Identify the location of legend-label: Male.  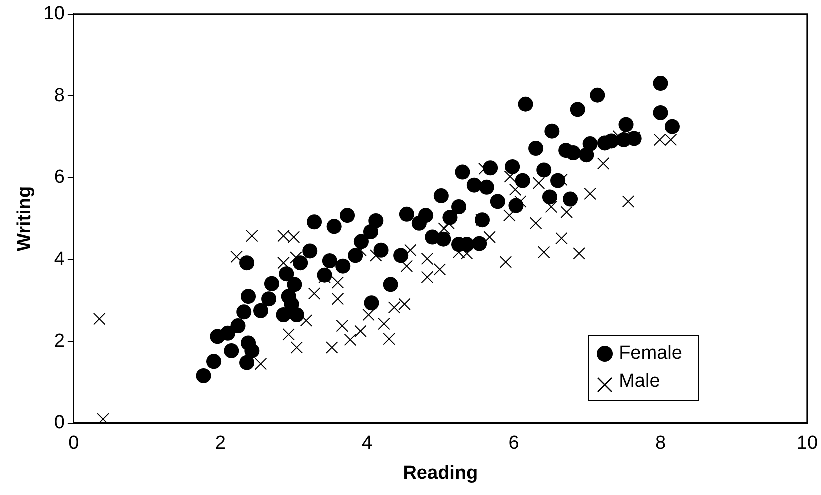
(639, 382).